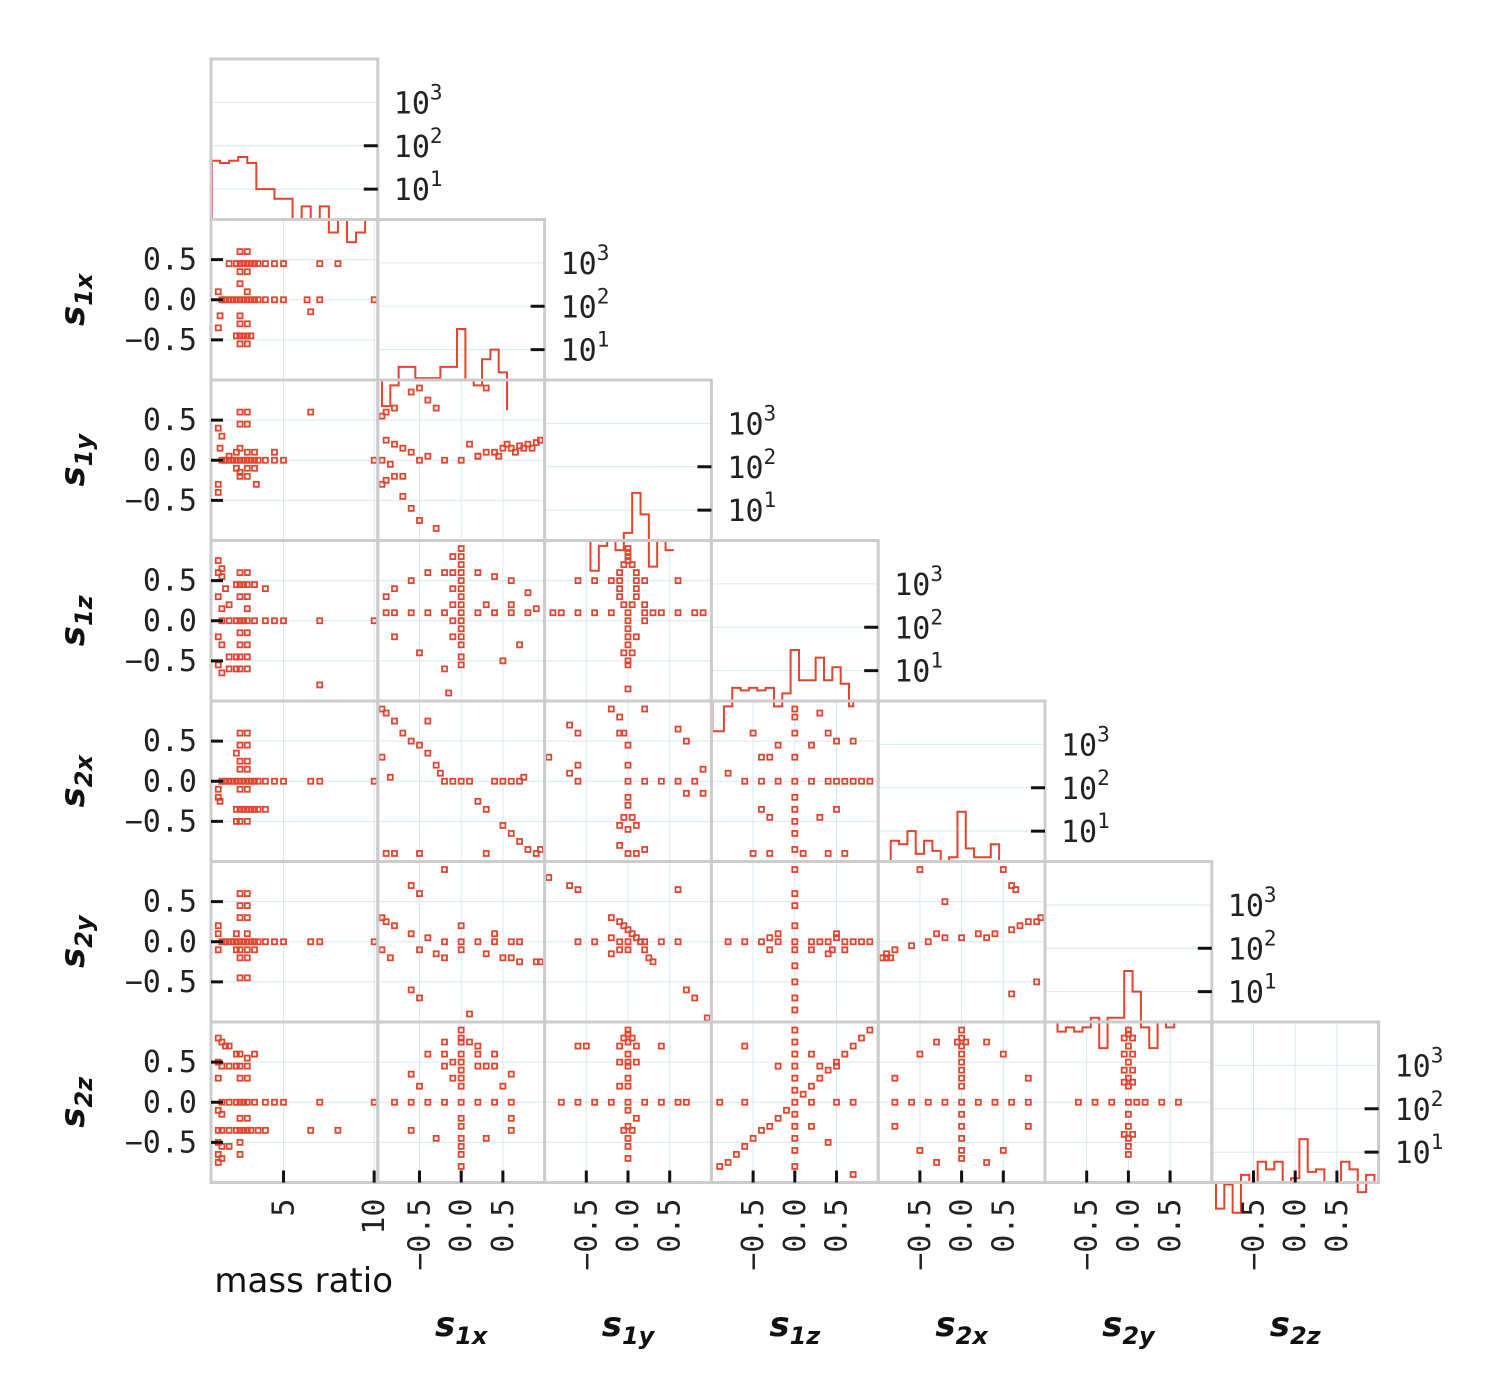 The width and height of the screenshot is (1500, 1392). What do you see at coordinates (1103, 778) in the screenshot?
I see `hist-tick-exponent: 2` at bounding box center [1103, 778].